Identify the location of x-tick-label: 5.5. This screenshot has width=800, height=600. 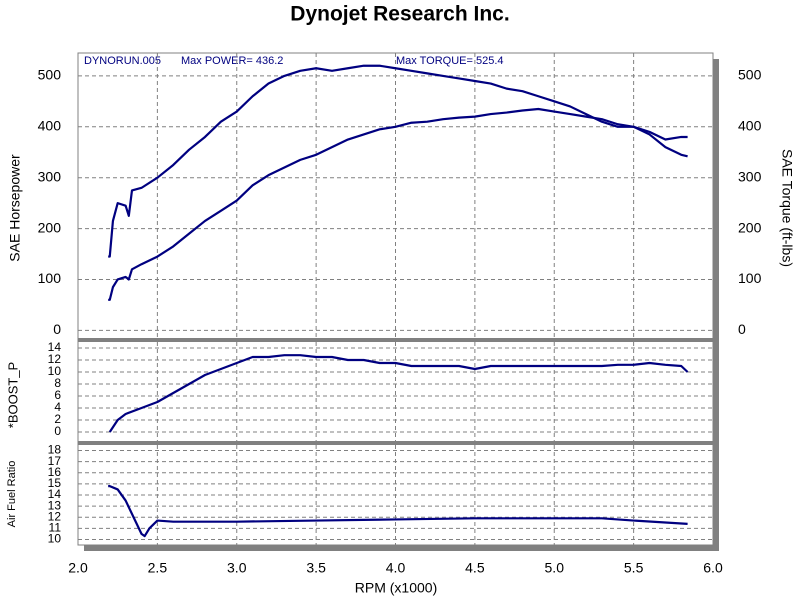
(634, 568).